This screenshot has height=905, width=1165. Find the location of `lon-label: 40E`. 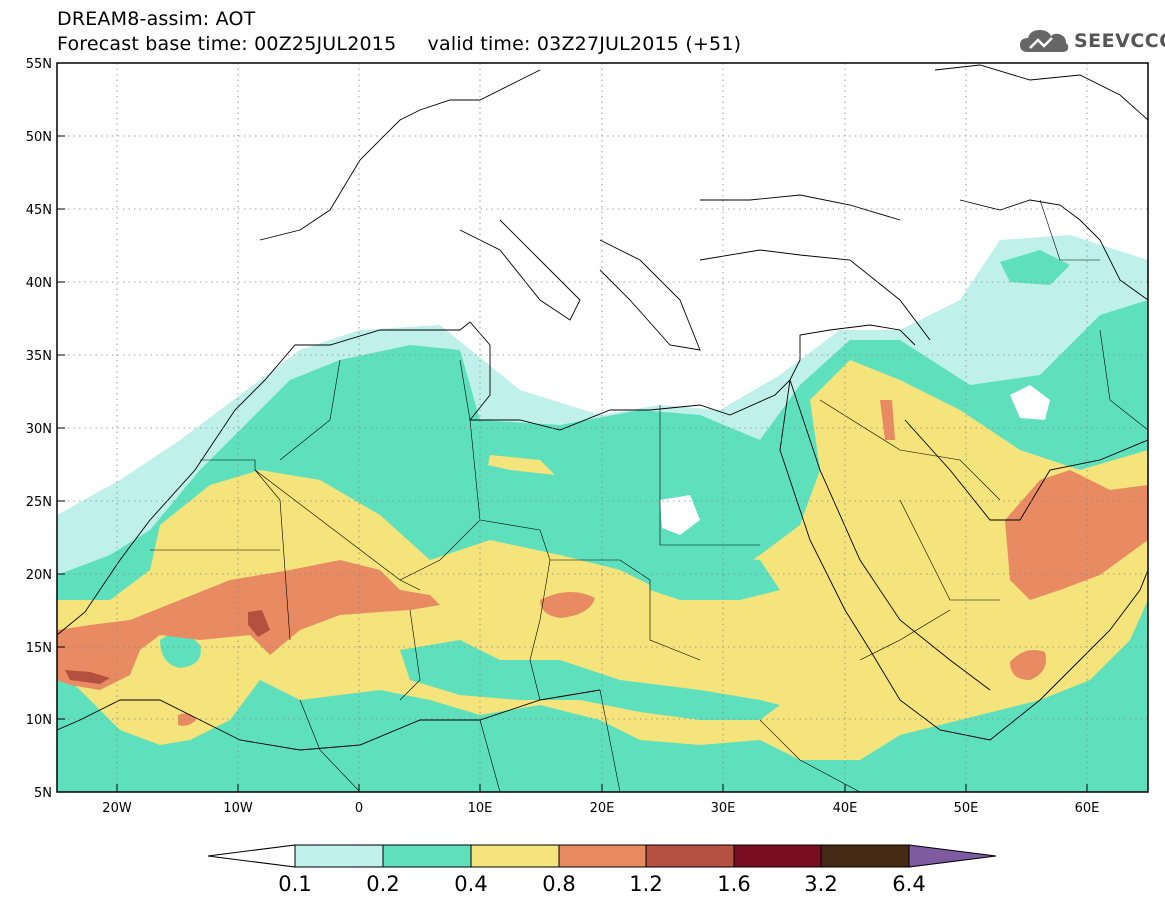

lon-label: 40E is located at coordinates (845, 808).